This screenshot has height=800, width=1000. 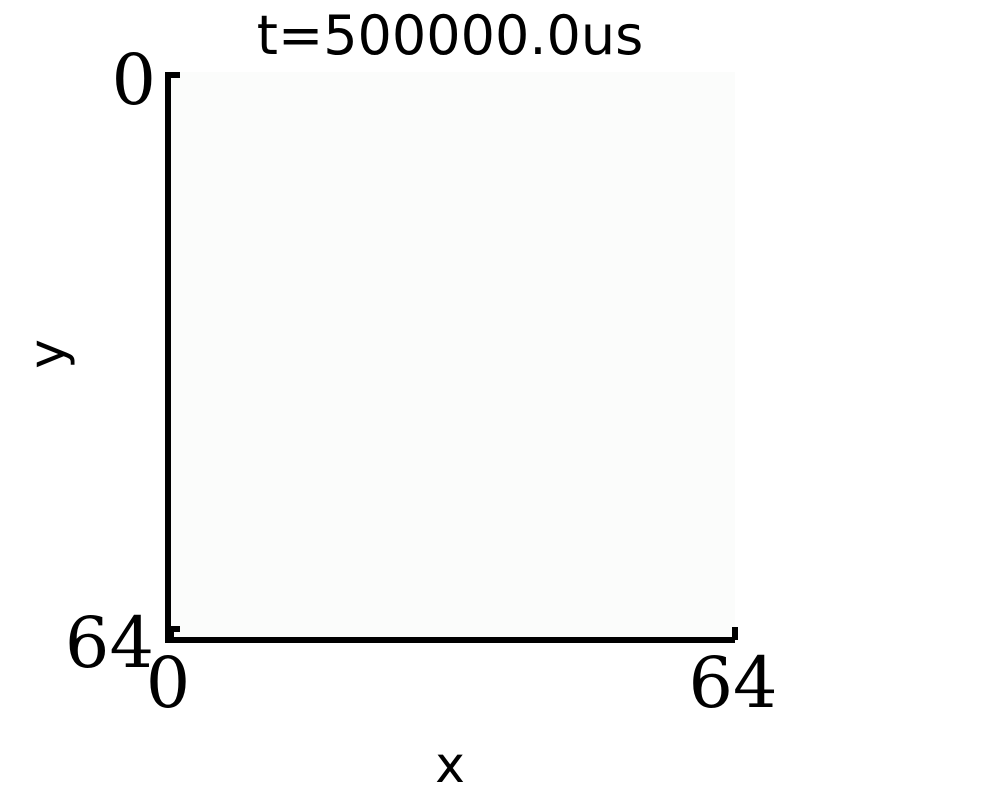 What do you see at coordinates (109, 643) in the screenshot?
I see `y-tick-label-64: 64` at bounding box center [109, 643].